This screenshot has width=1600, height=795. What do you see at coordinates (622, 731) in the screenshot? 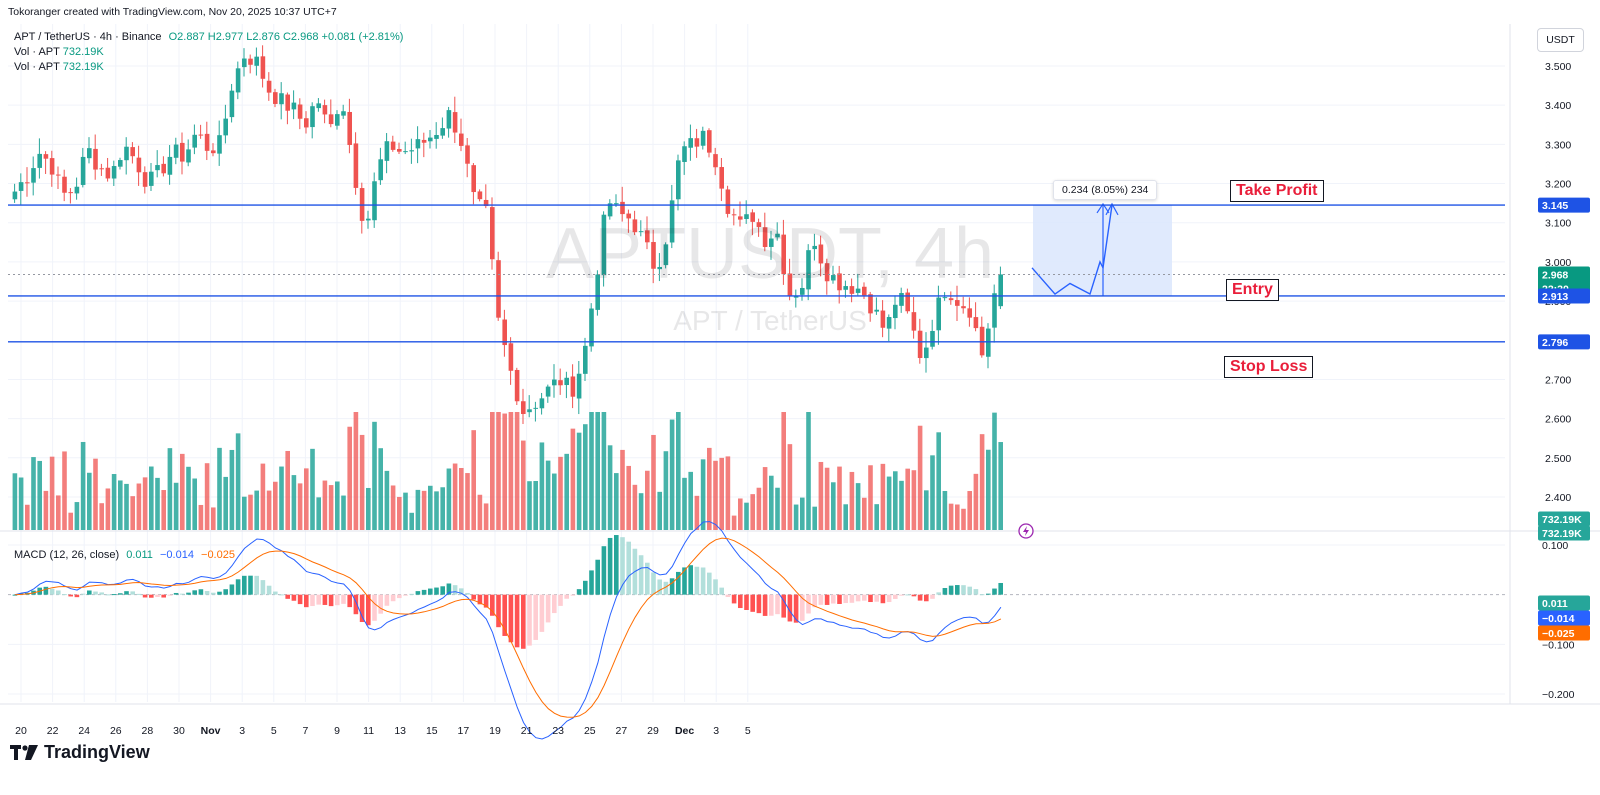
I see `time-tick-label: 27` at bounding box center [622, 731].